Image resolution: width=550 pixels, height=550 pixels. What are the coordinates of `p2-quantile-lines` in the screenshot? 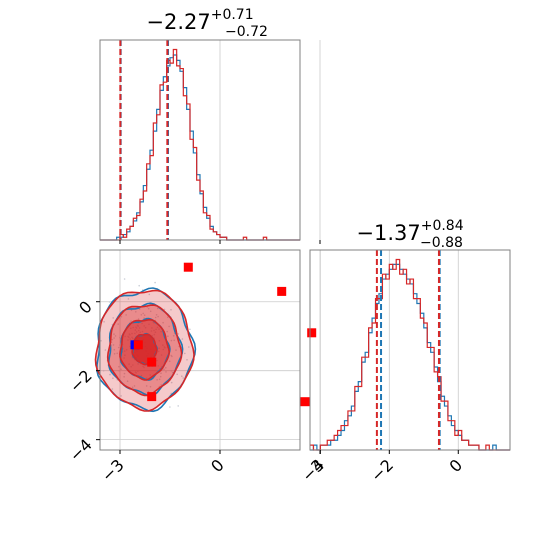 It's located at (408, 350).